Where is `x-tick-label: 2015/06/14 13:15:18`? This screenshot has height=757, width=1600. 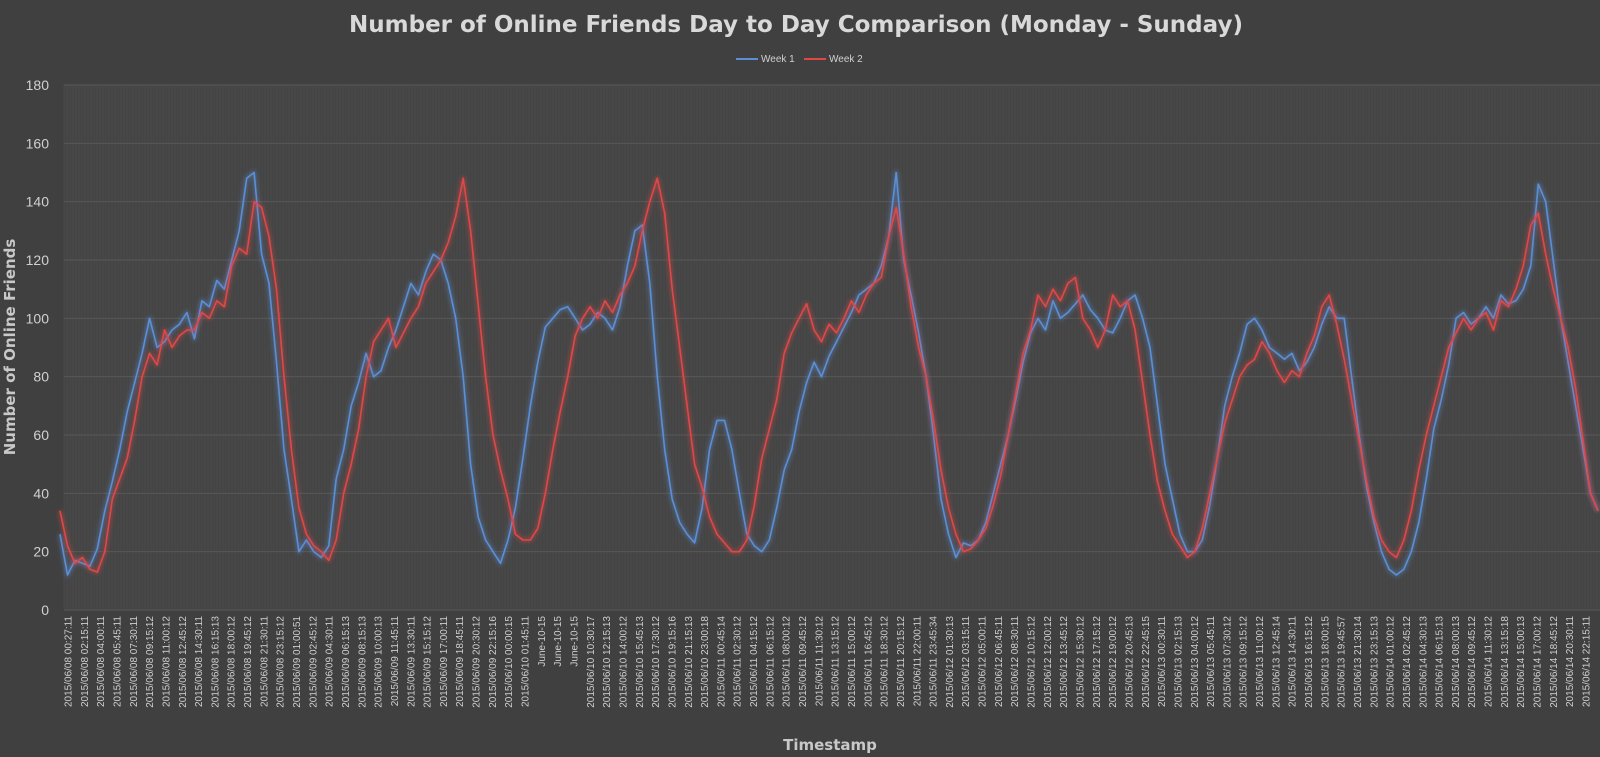
x-tick-label: 2015/06/14 13:15:18 is located at coordinates (1505, 662).